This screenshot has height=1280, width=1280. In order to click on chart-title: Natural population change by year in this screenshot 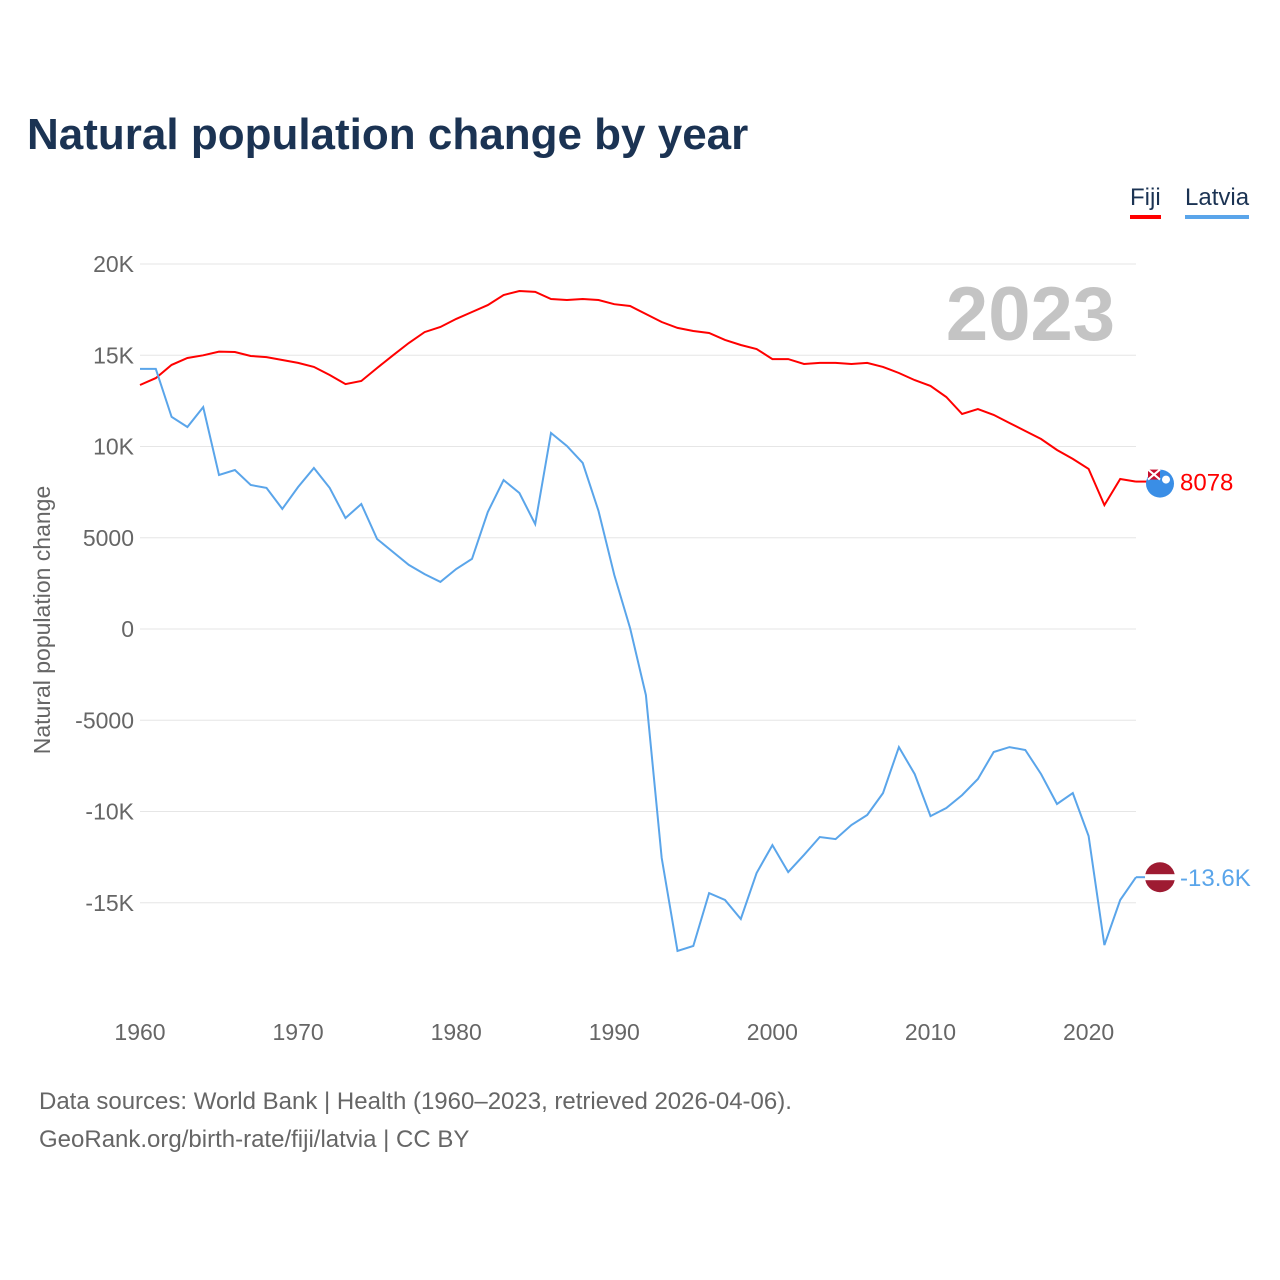, I will do `click(388, 134)`.